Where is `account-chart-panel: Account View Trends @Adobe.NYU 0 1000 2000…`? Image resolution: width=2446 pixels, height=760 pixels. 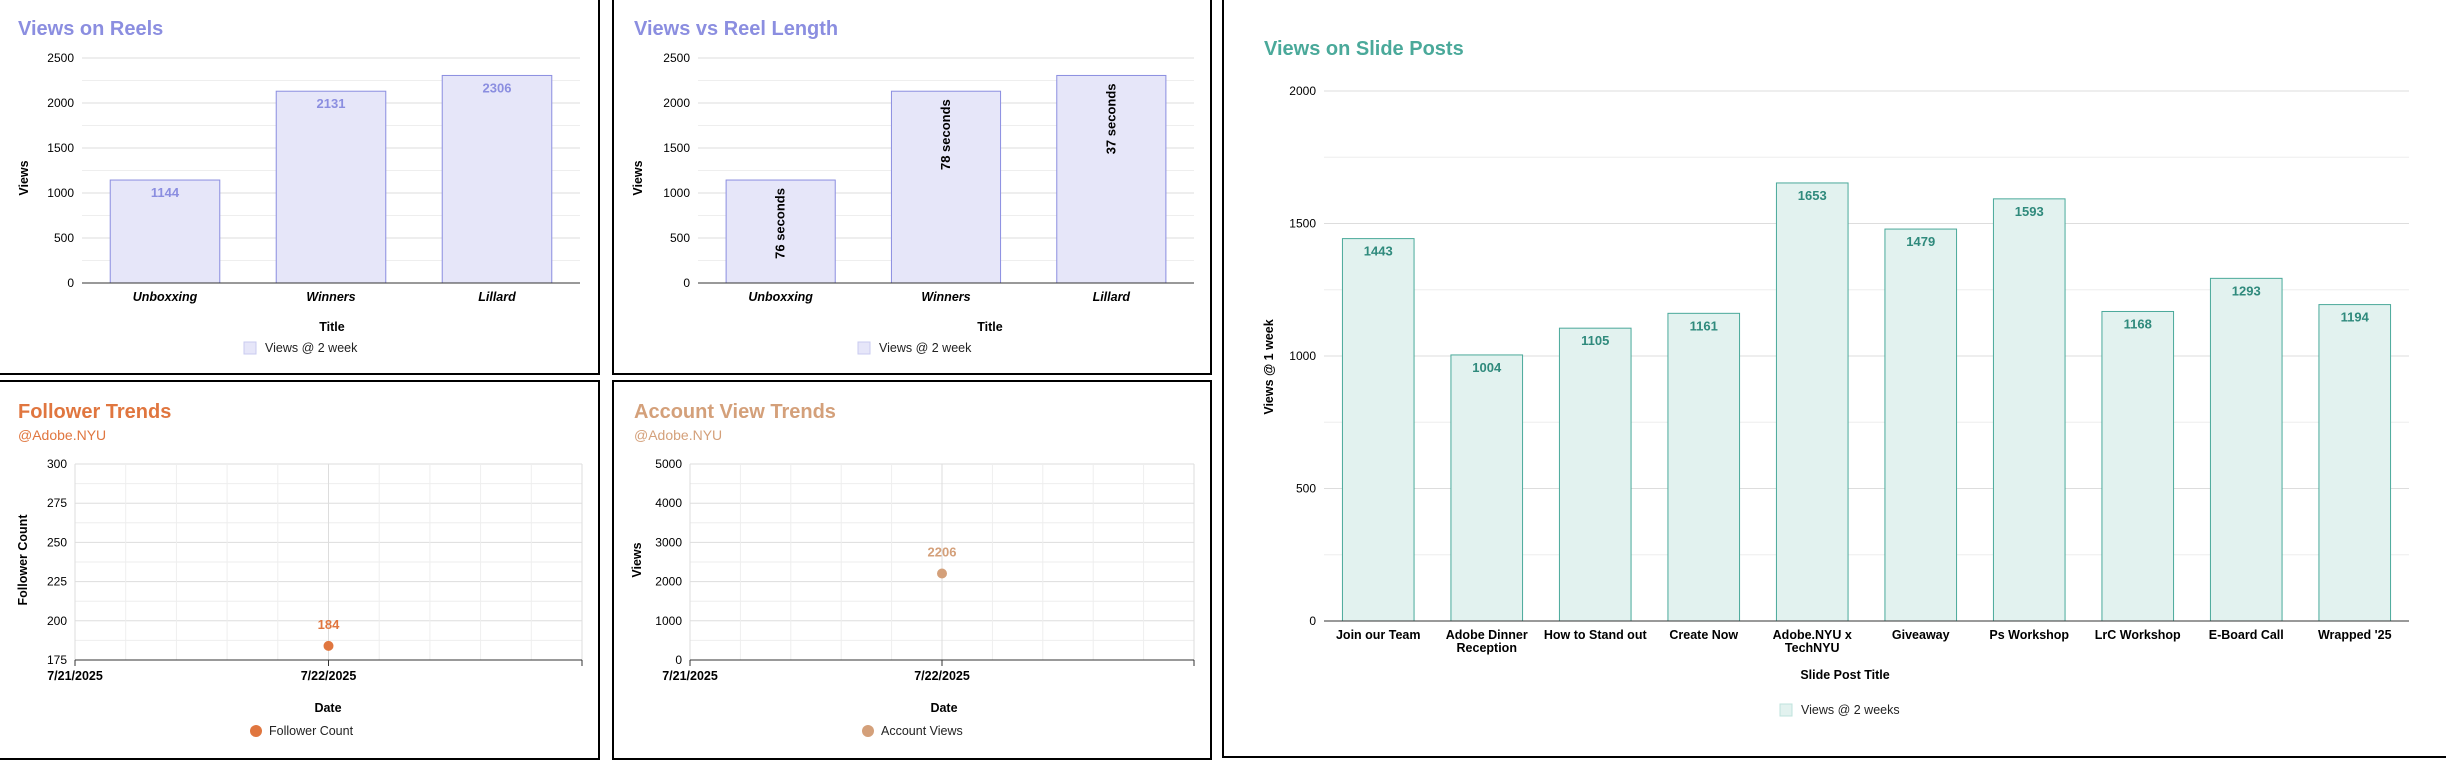 account-chart-panel: Account View Trends @Adobe.NYU 0 1000 2000… is located at coordinates (912, 570).